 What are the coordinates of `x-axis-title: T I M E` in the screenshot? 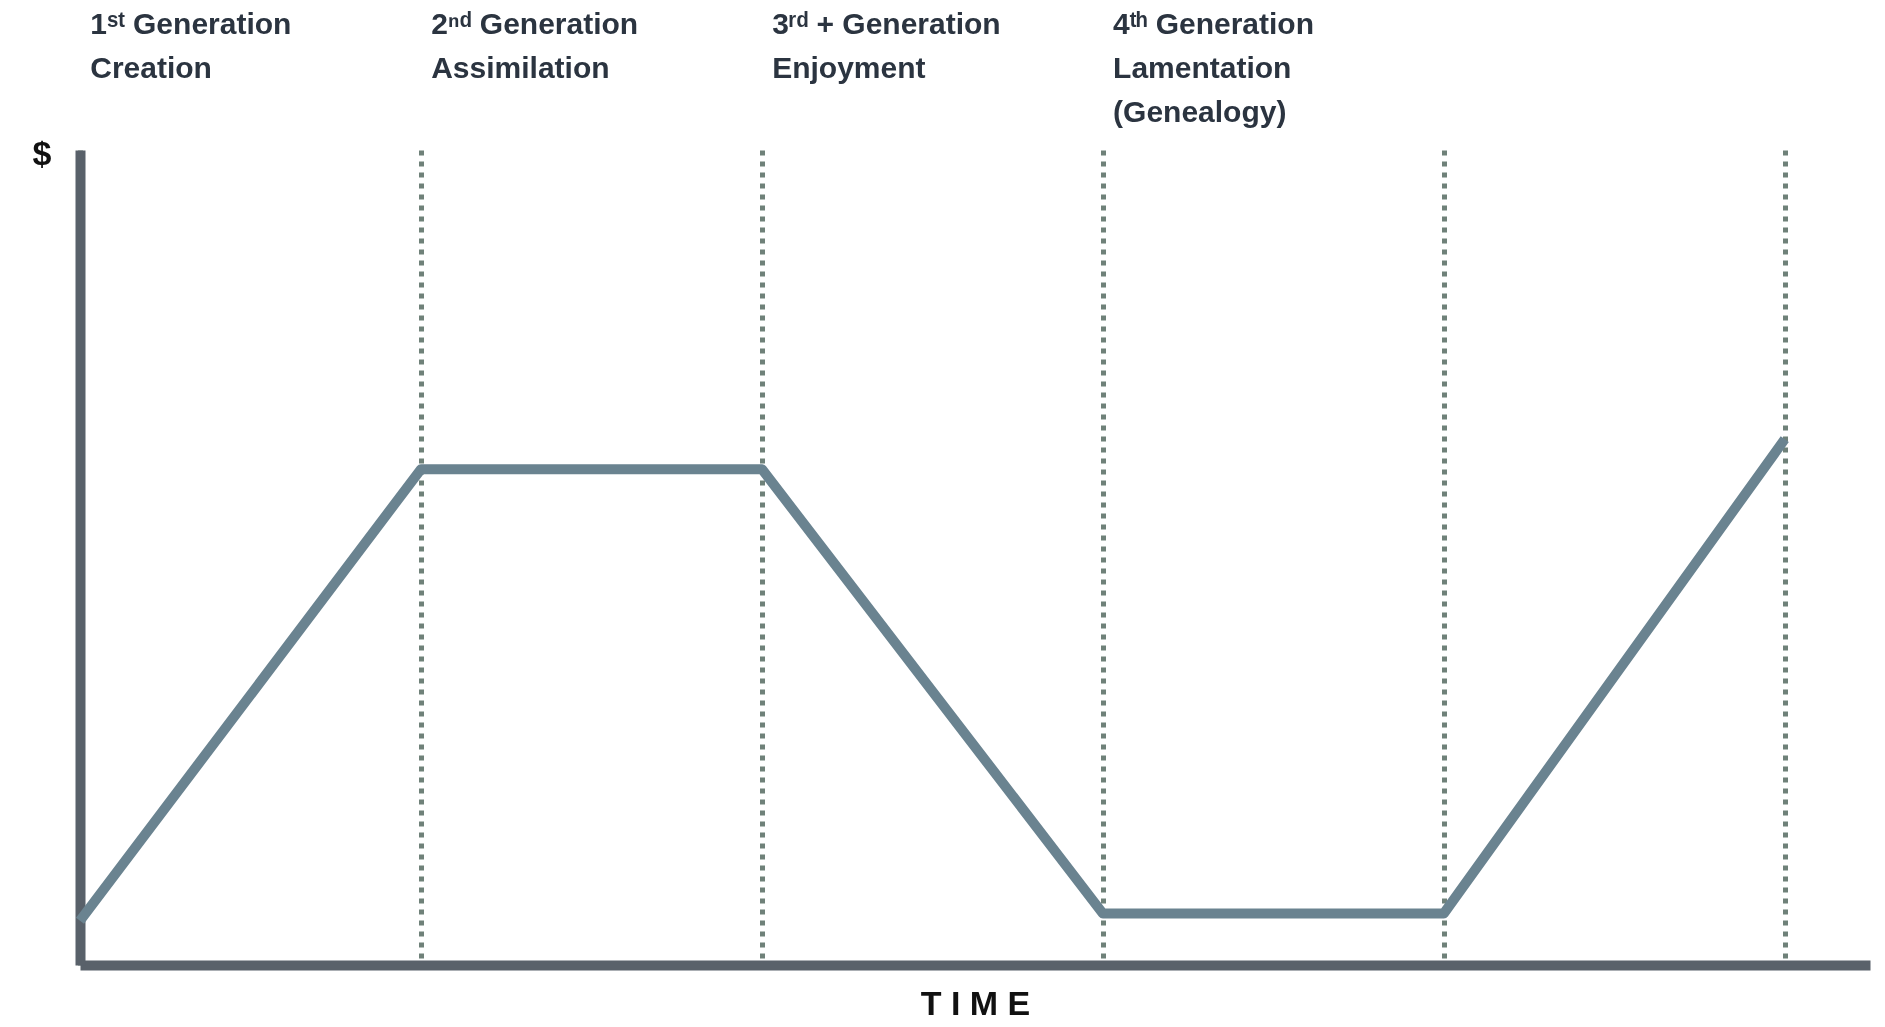 It's located at (975, 1002).